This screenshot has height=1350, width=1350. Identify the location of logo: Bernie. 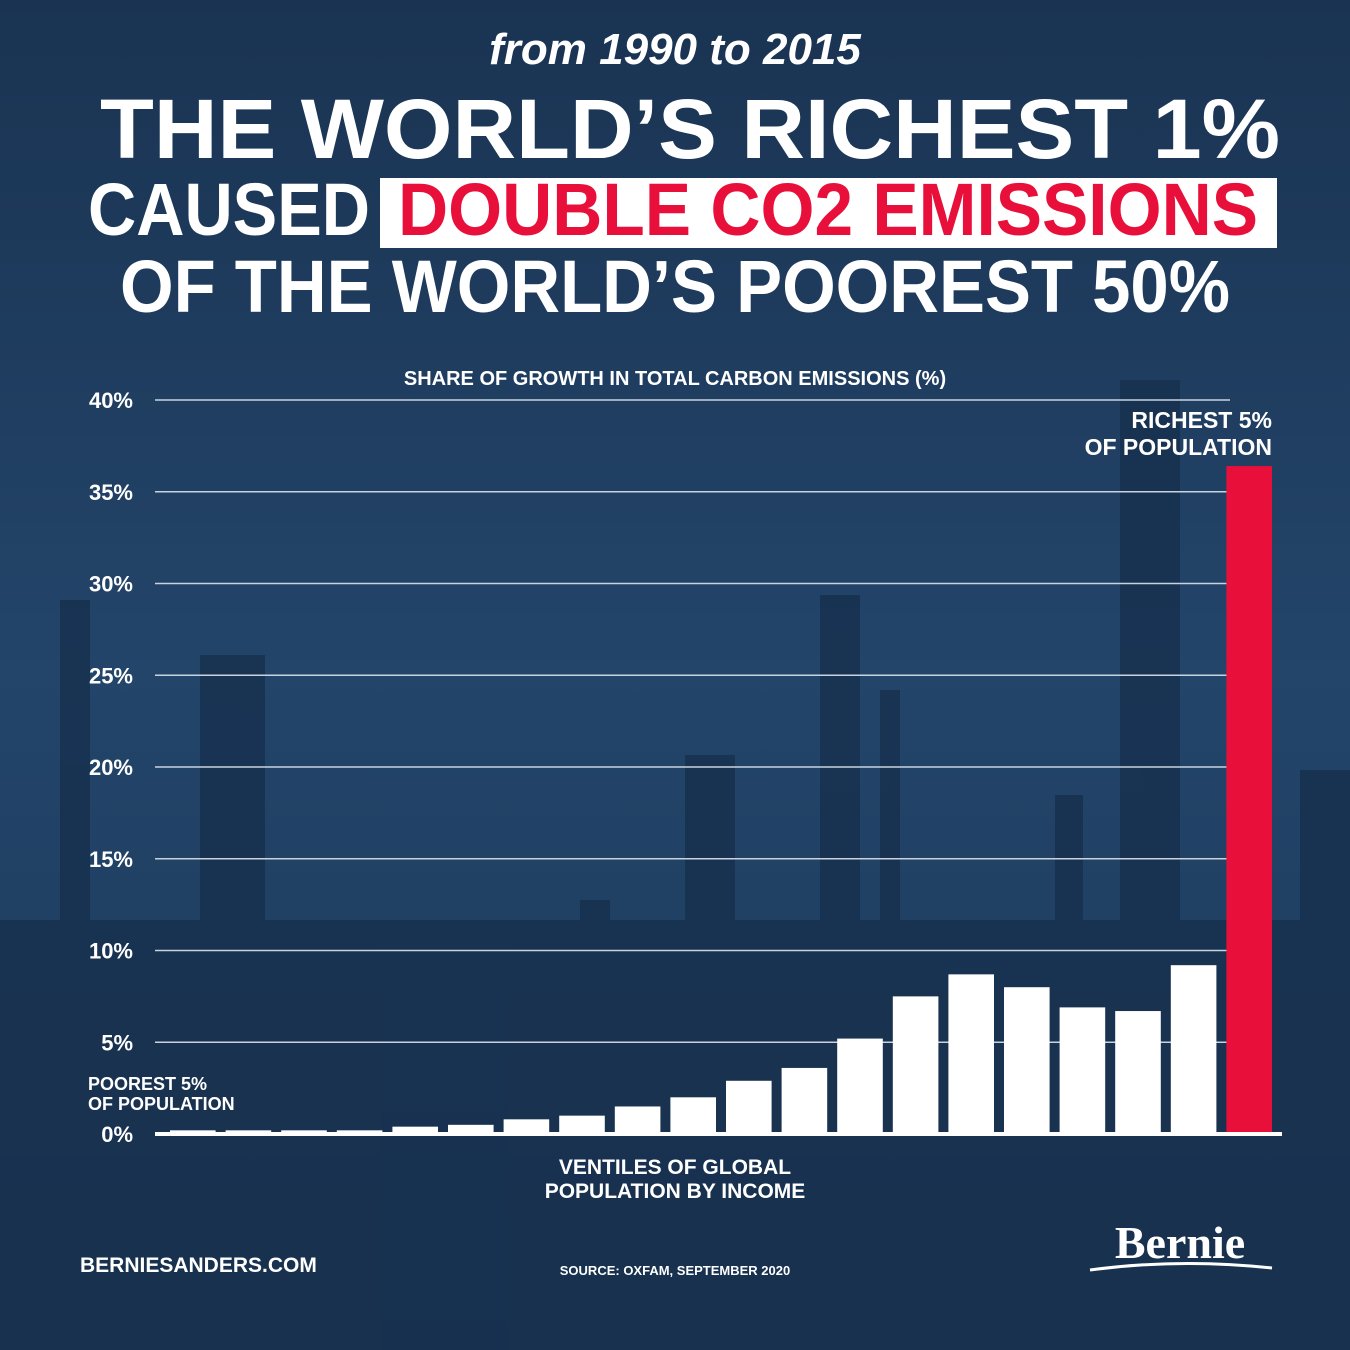
(1180, 1242).